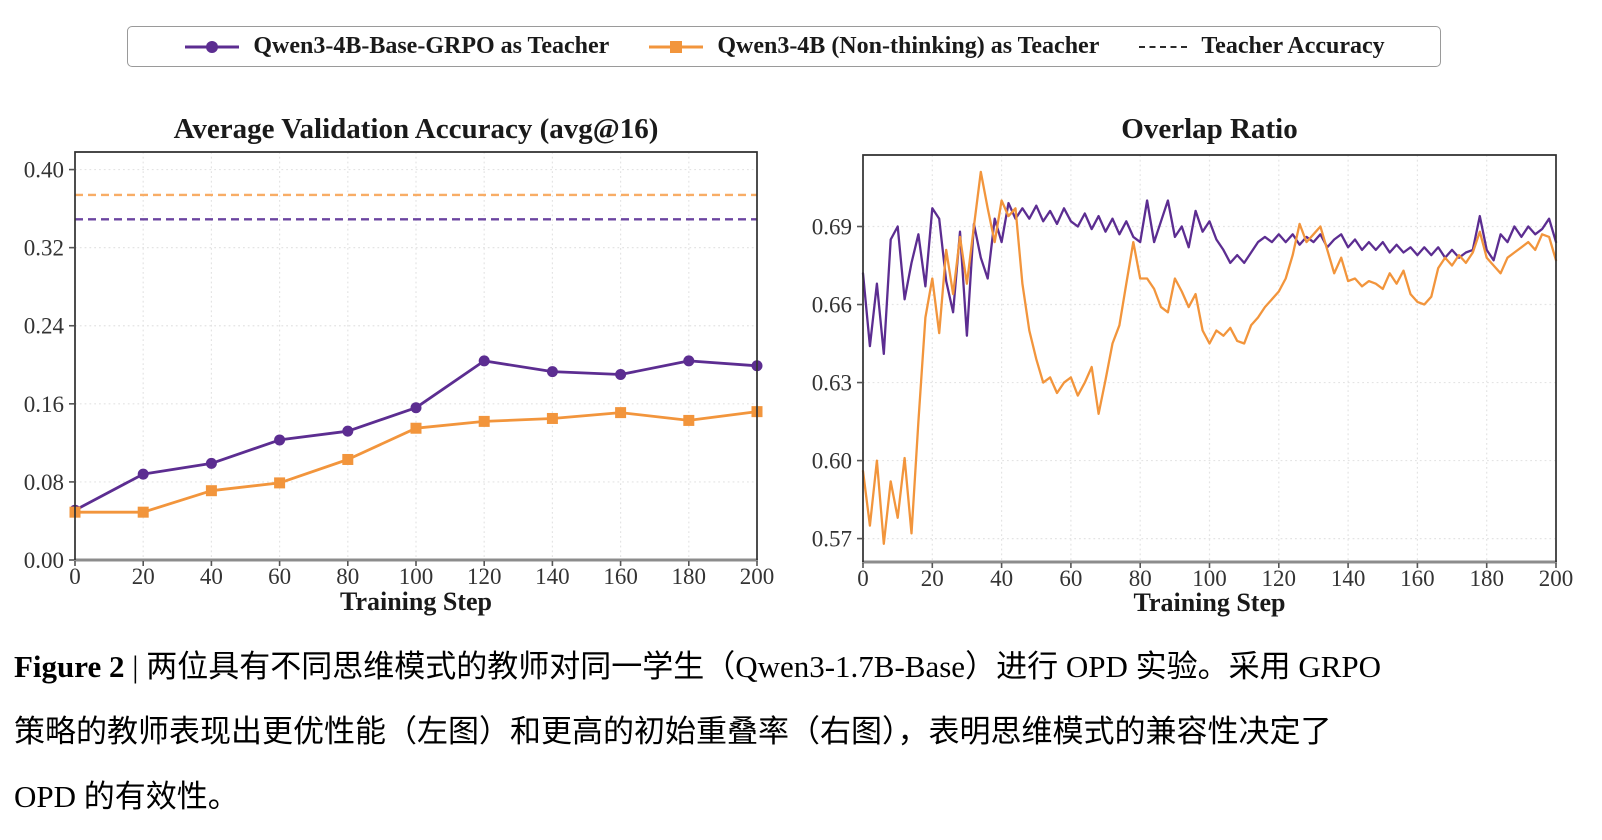 The height and width of the screenshot is (840, 1602). Describe the element at coordinates (44, 404) in the screenshot. I see `svg-text: 0.16` at that location.